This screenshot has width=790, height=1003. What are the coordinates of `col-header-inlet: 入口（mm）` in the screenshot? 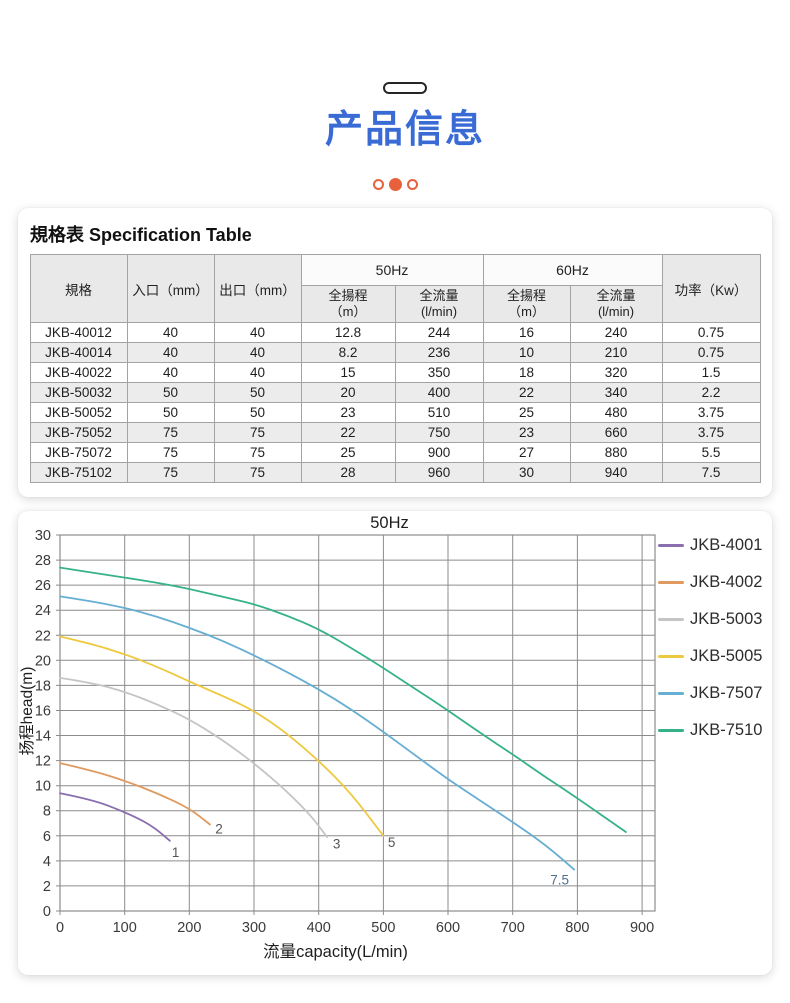 It's located at (170, 288).